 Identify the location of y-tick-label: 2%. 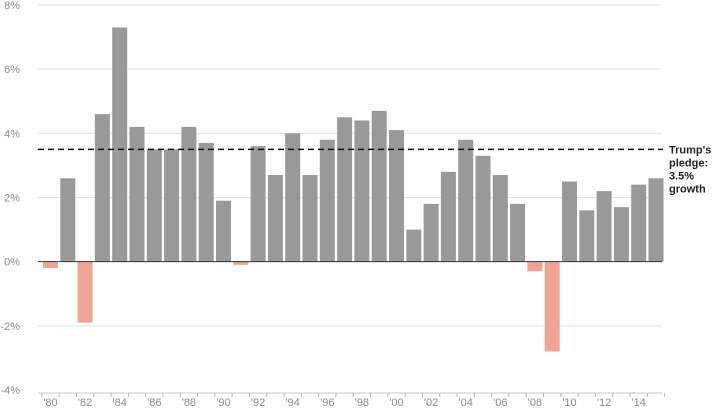
(12, 199).